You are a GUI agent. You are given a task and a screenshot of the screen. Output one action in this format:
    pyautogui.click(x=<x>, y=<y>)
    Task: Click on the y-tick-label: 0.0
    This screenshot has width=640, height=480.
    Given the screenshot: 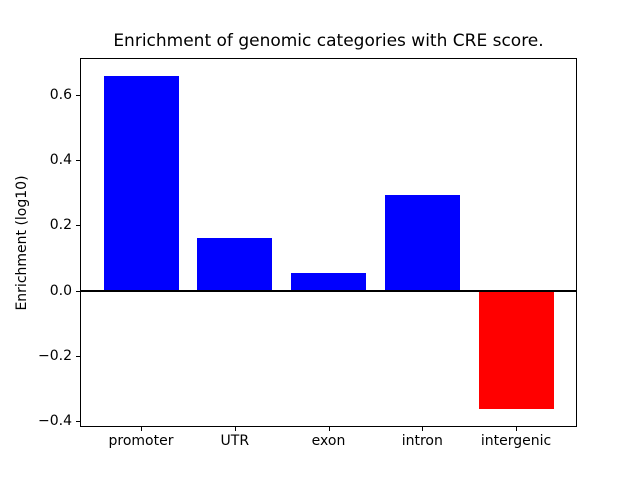 What is the action you would take?
    pyautogui.click(x=60, y=290)
    